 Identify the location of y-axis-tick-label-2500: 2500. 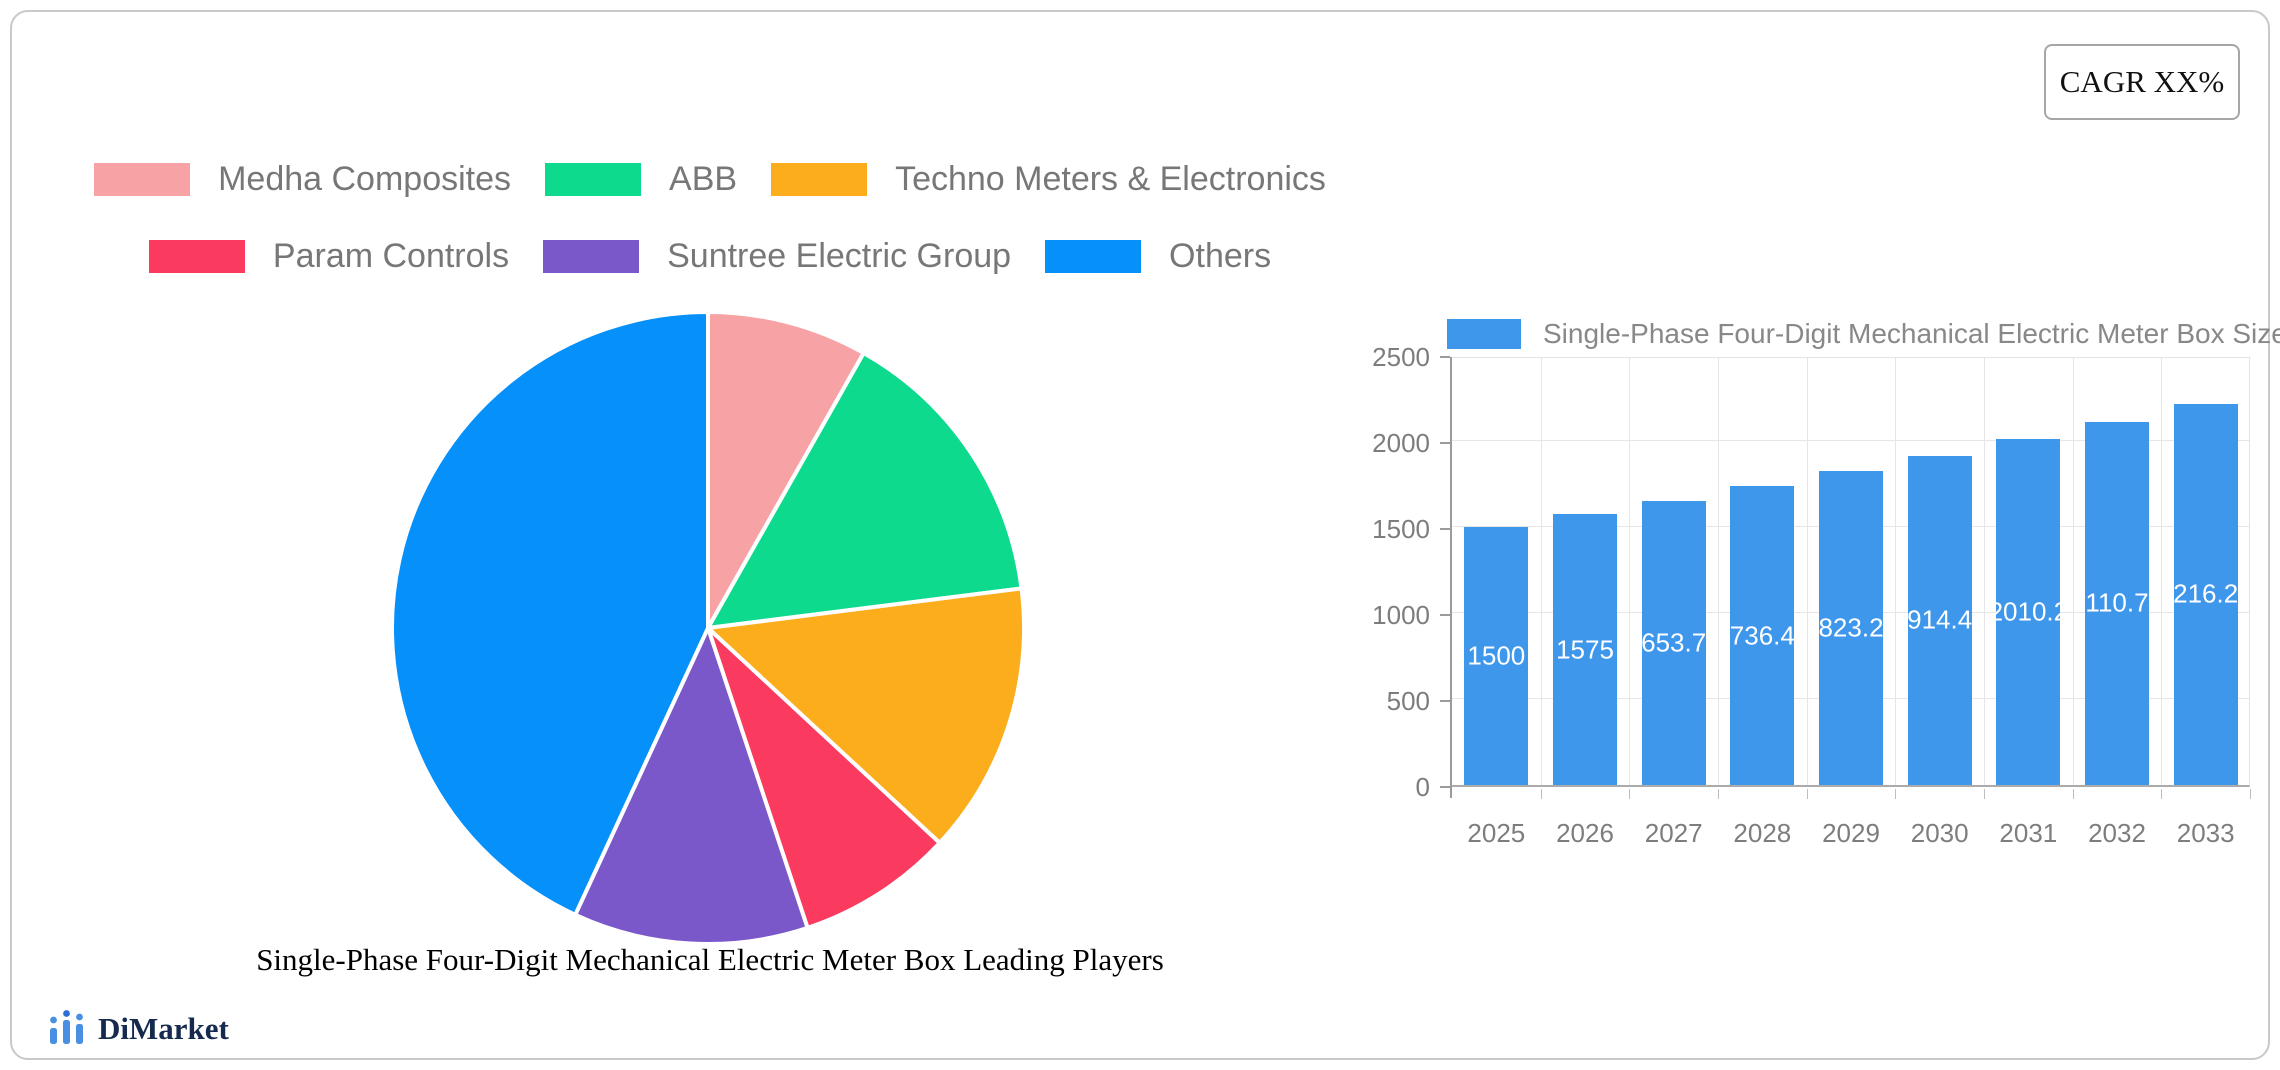
(1401, 357).